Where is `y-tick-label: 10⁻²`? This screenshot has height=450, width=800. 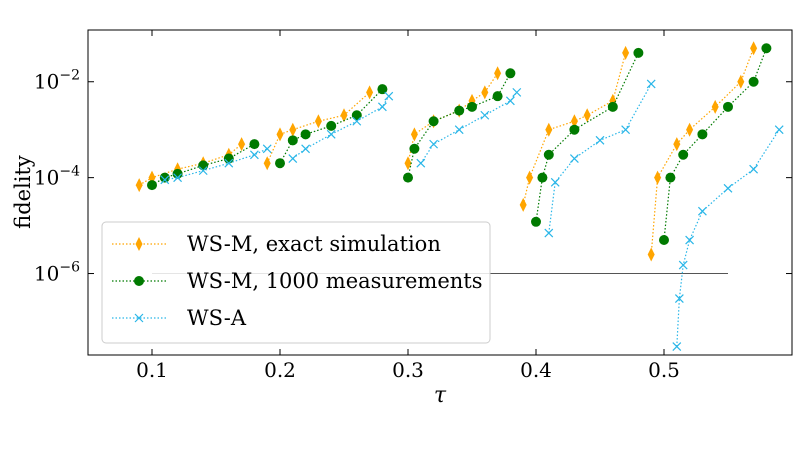 y-tick-label: 10⁻² is located at coordinates (57, 81).